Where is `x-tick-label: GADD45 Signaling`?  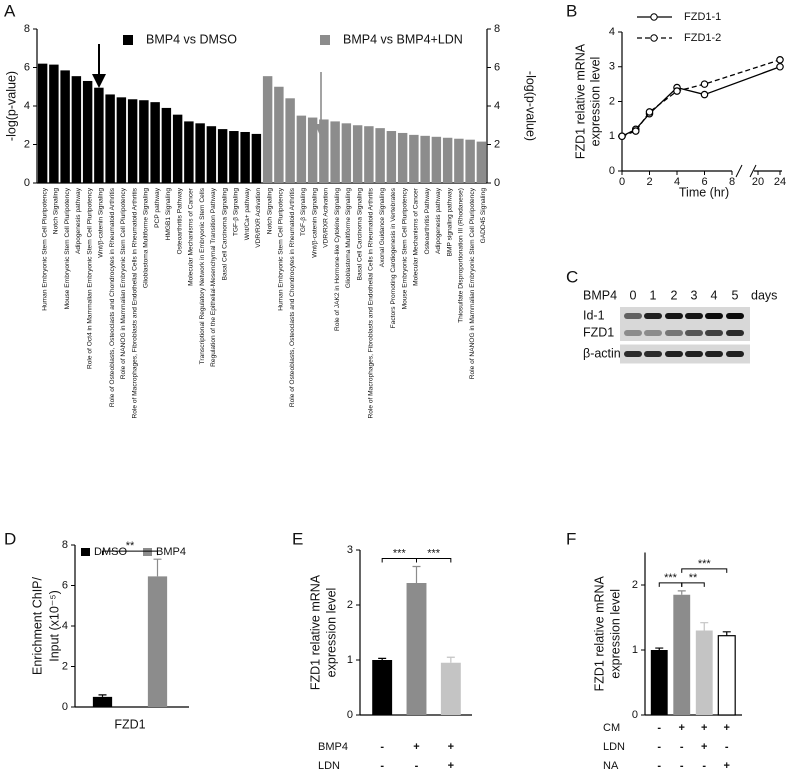
x-tick-label: GADD45 Signaling is located at coordinates (483, 216).